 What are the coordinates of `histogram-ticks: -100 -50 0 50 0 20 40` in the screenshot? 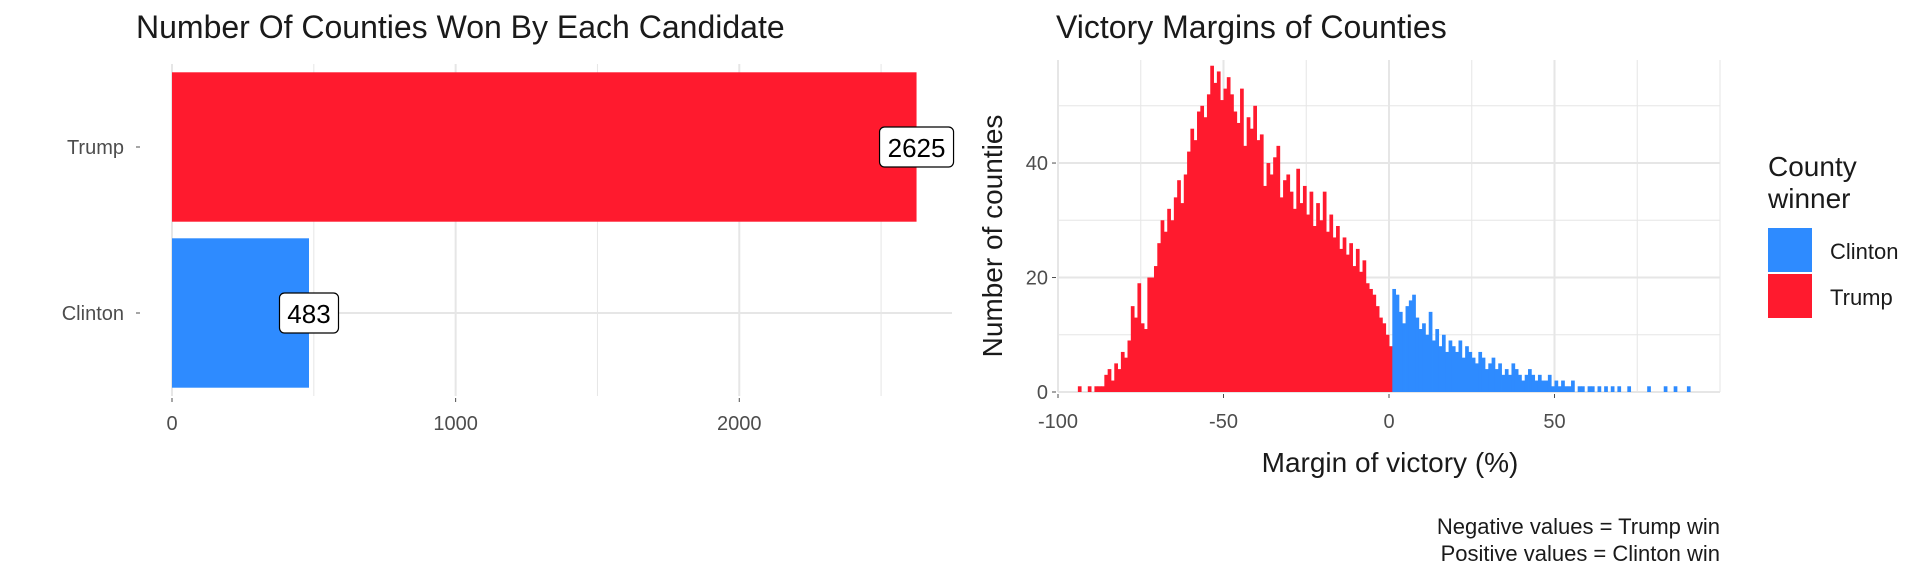 It's located at (1296, 293).